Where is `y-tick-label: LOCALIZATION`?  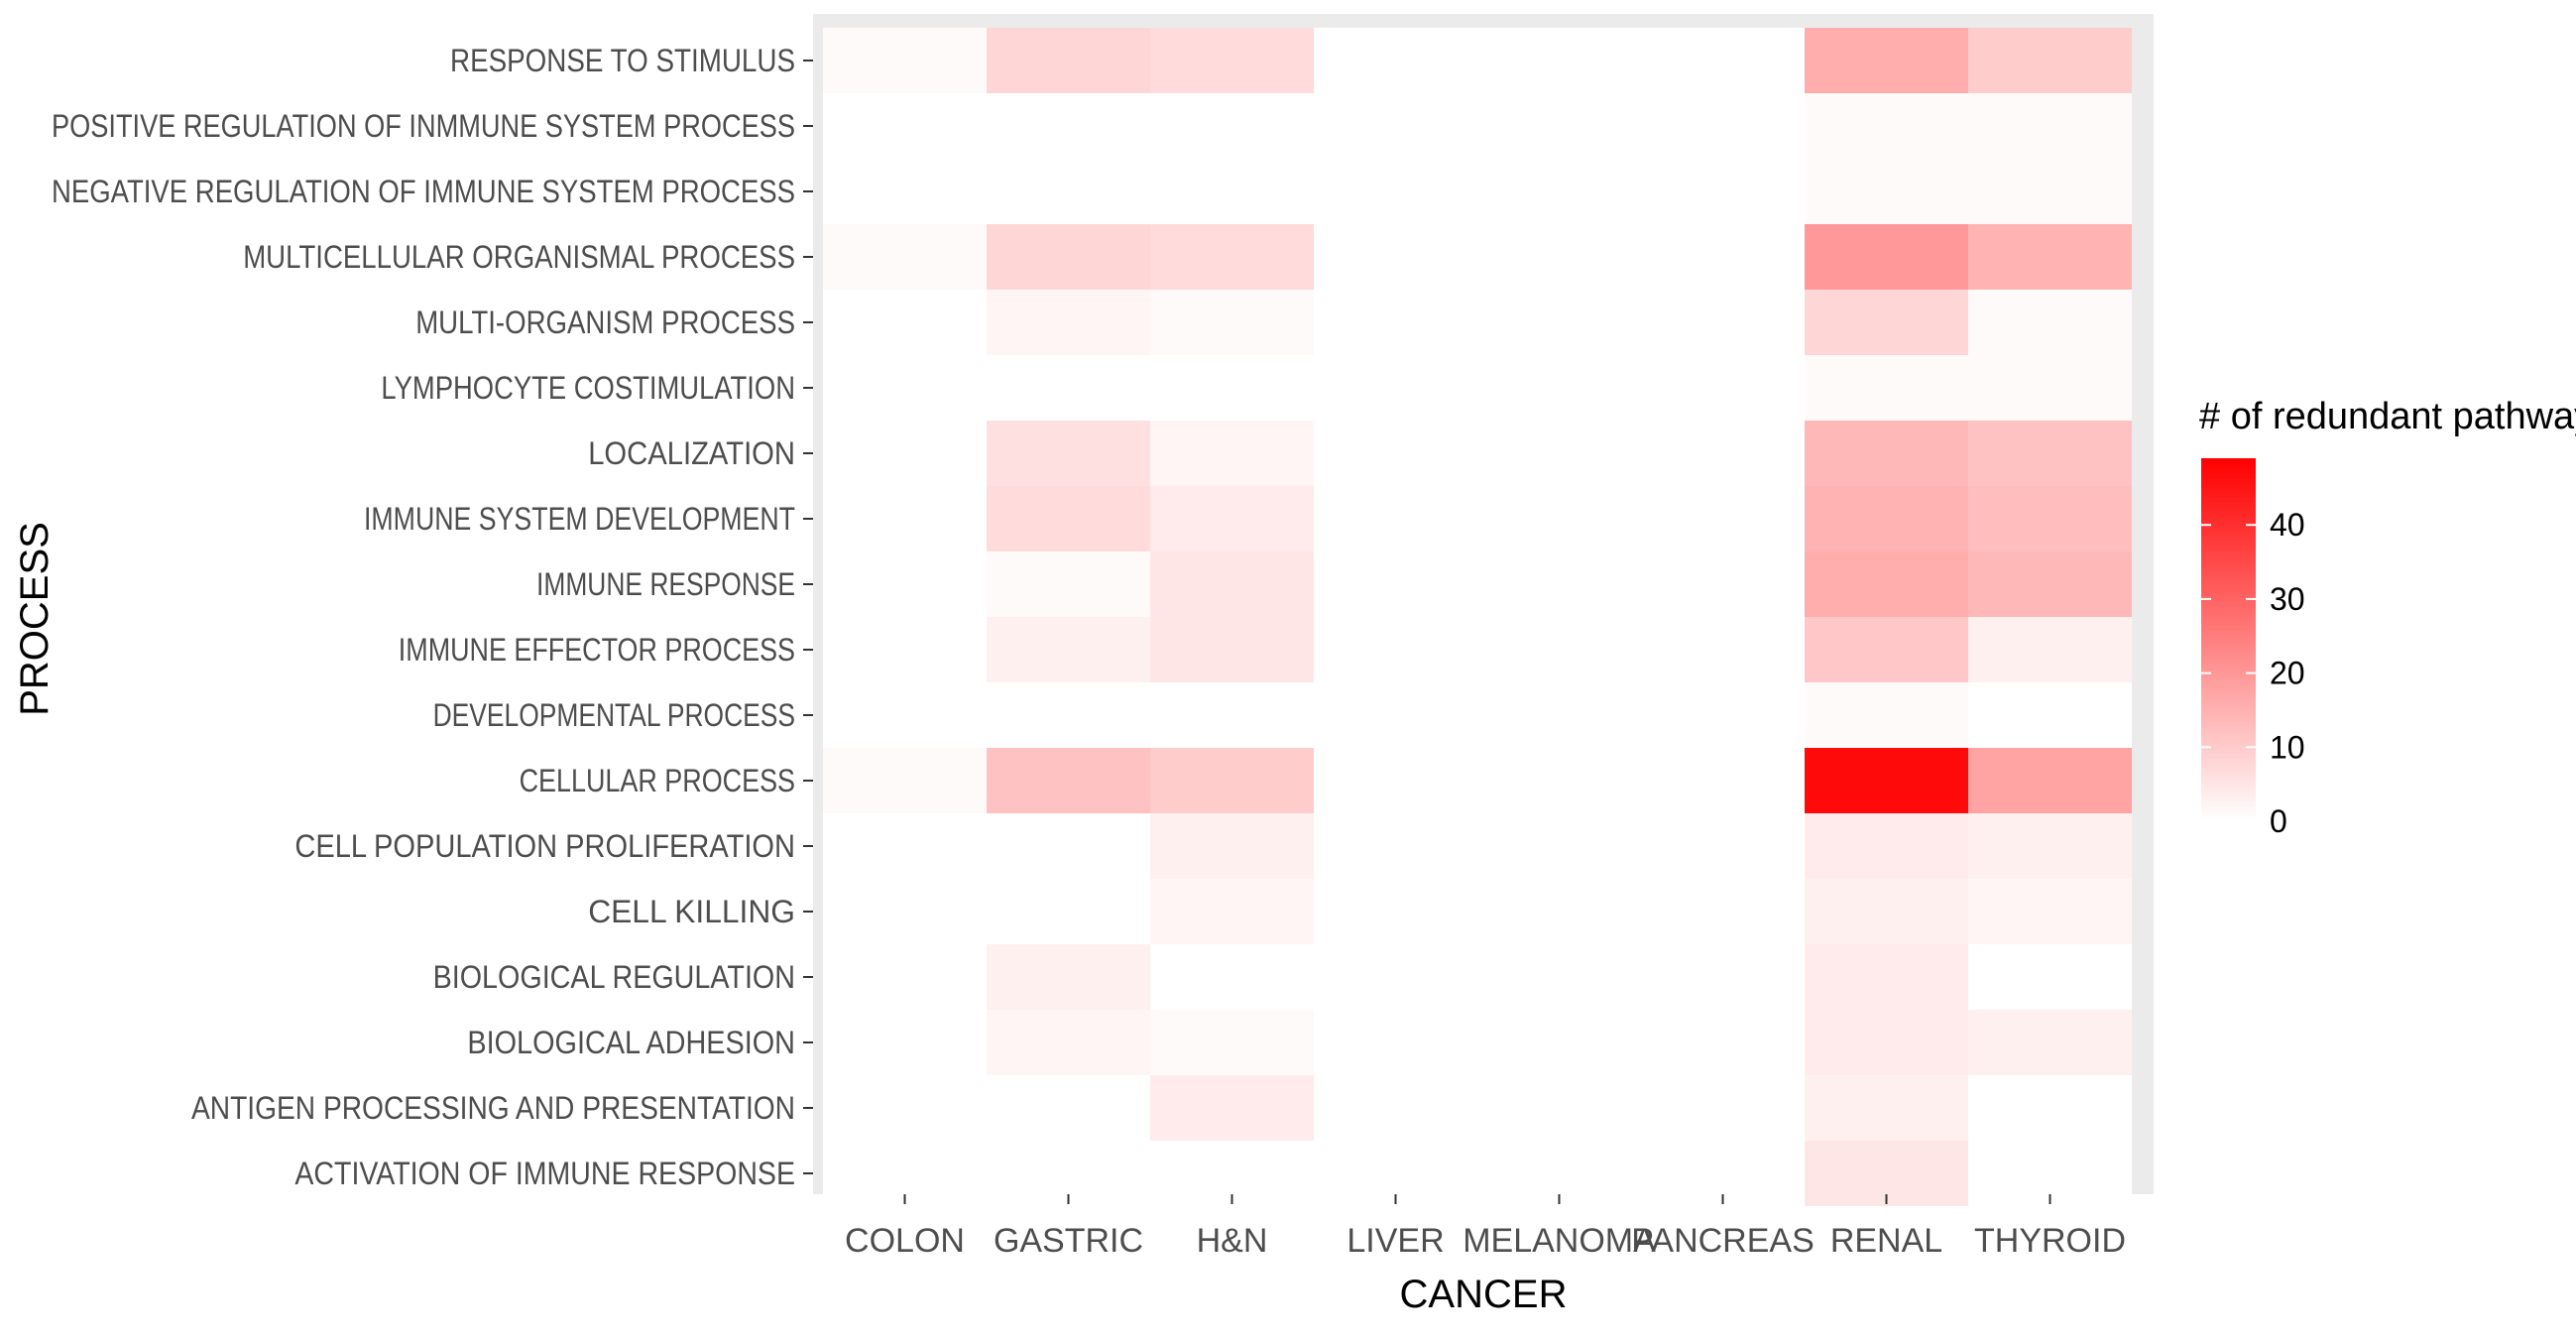 y-tick-label: LOCALIZATION is located at coordinates (691, 453).